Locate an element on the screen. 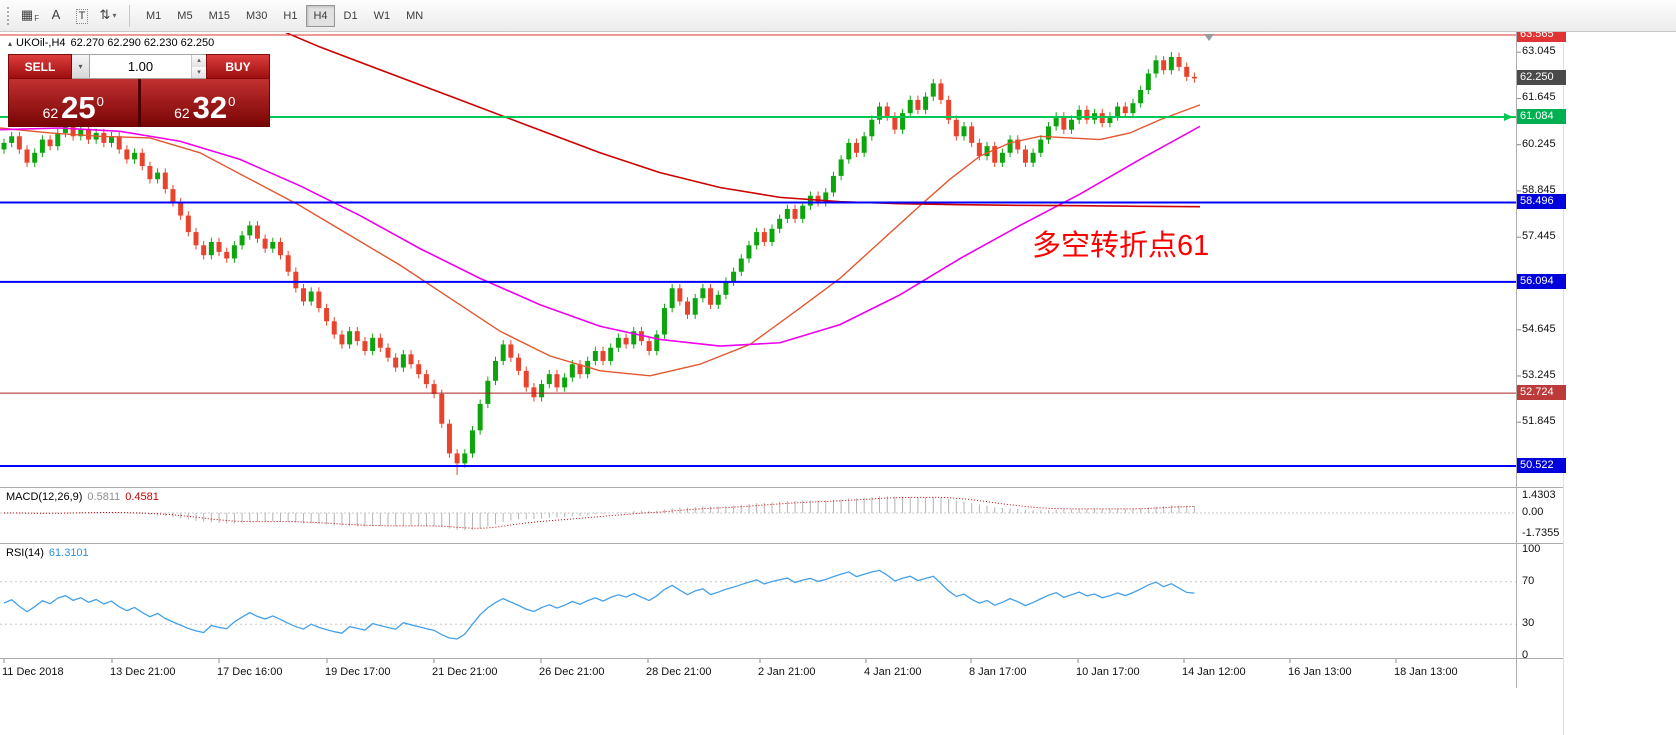  macd-tick-label: 0.00 is located at coordinates (1533, 512).